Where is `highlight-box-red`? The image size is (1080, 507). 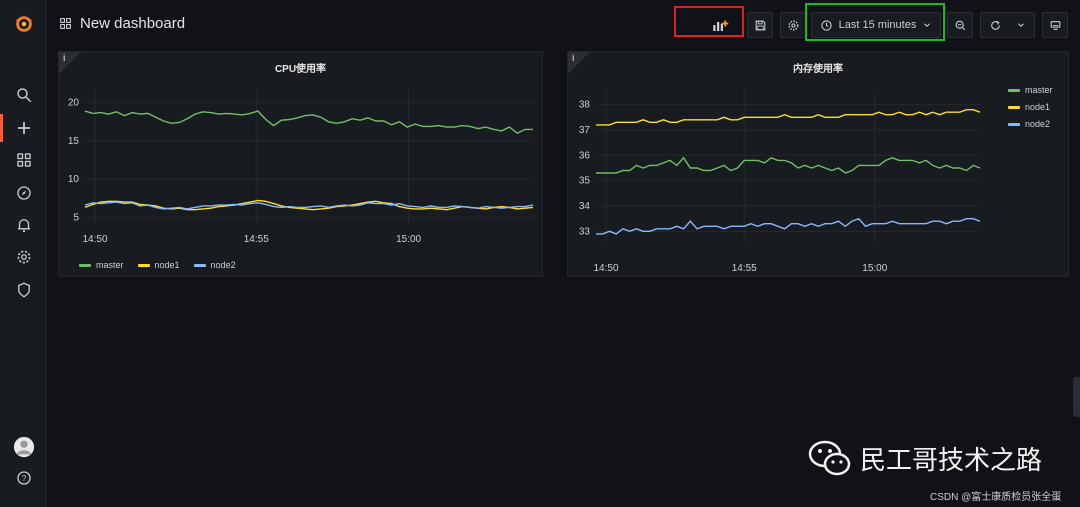 highlight-box-red is located at coordinates (709, 21).